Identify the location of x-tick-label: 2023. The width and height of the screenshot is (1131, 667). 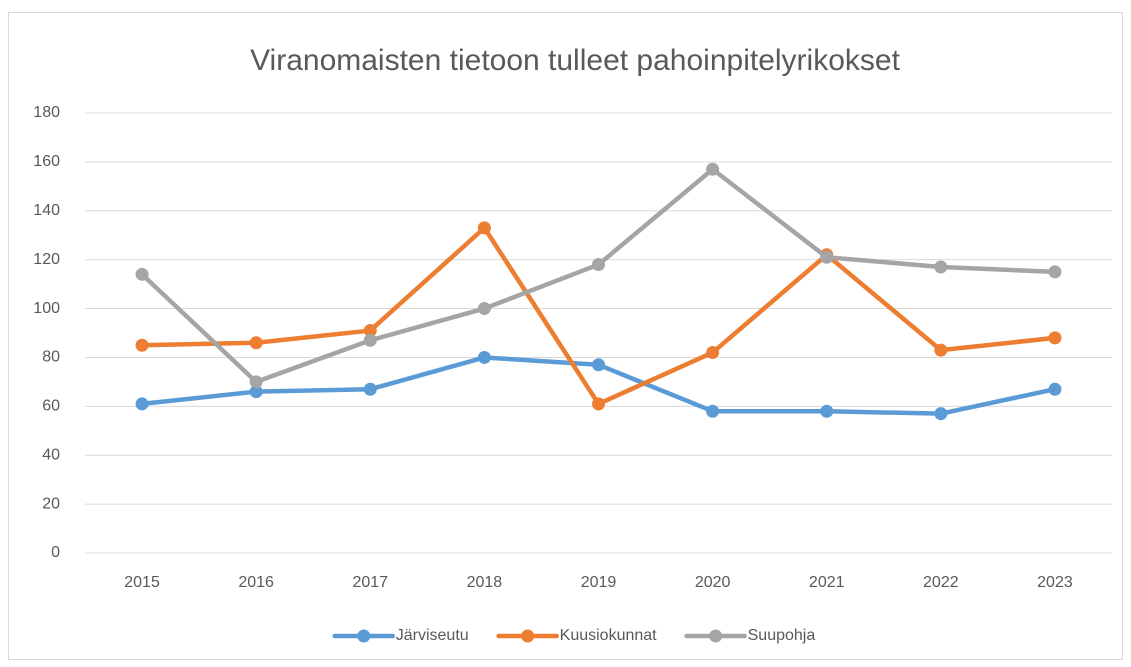
(1055, 582).